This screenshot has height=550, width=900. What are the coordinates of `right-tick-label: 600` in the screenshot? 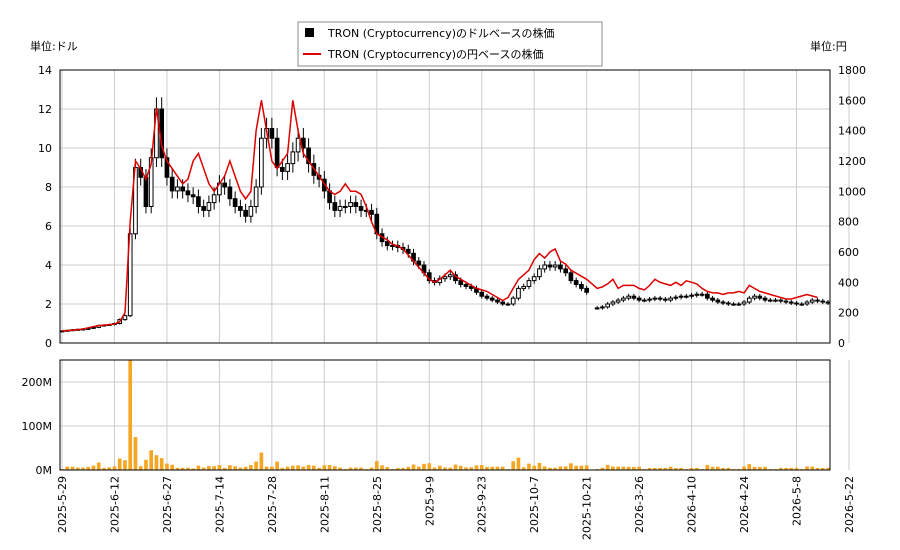 It's located at (848, 252).